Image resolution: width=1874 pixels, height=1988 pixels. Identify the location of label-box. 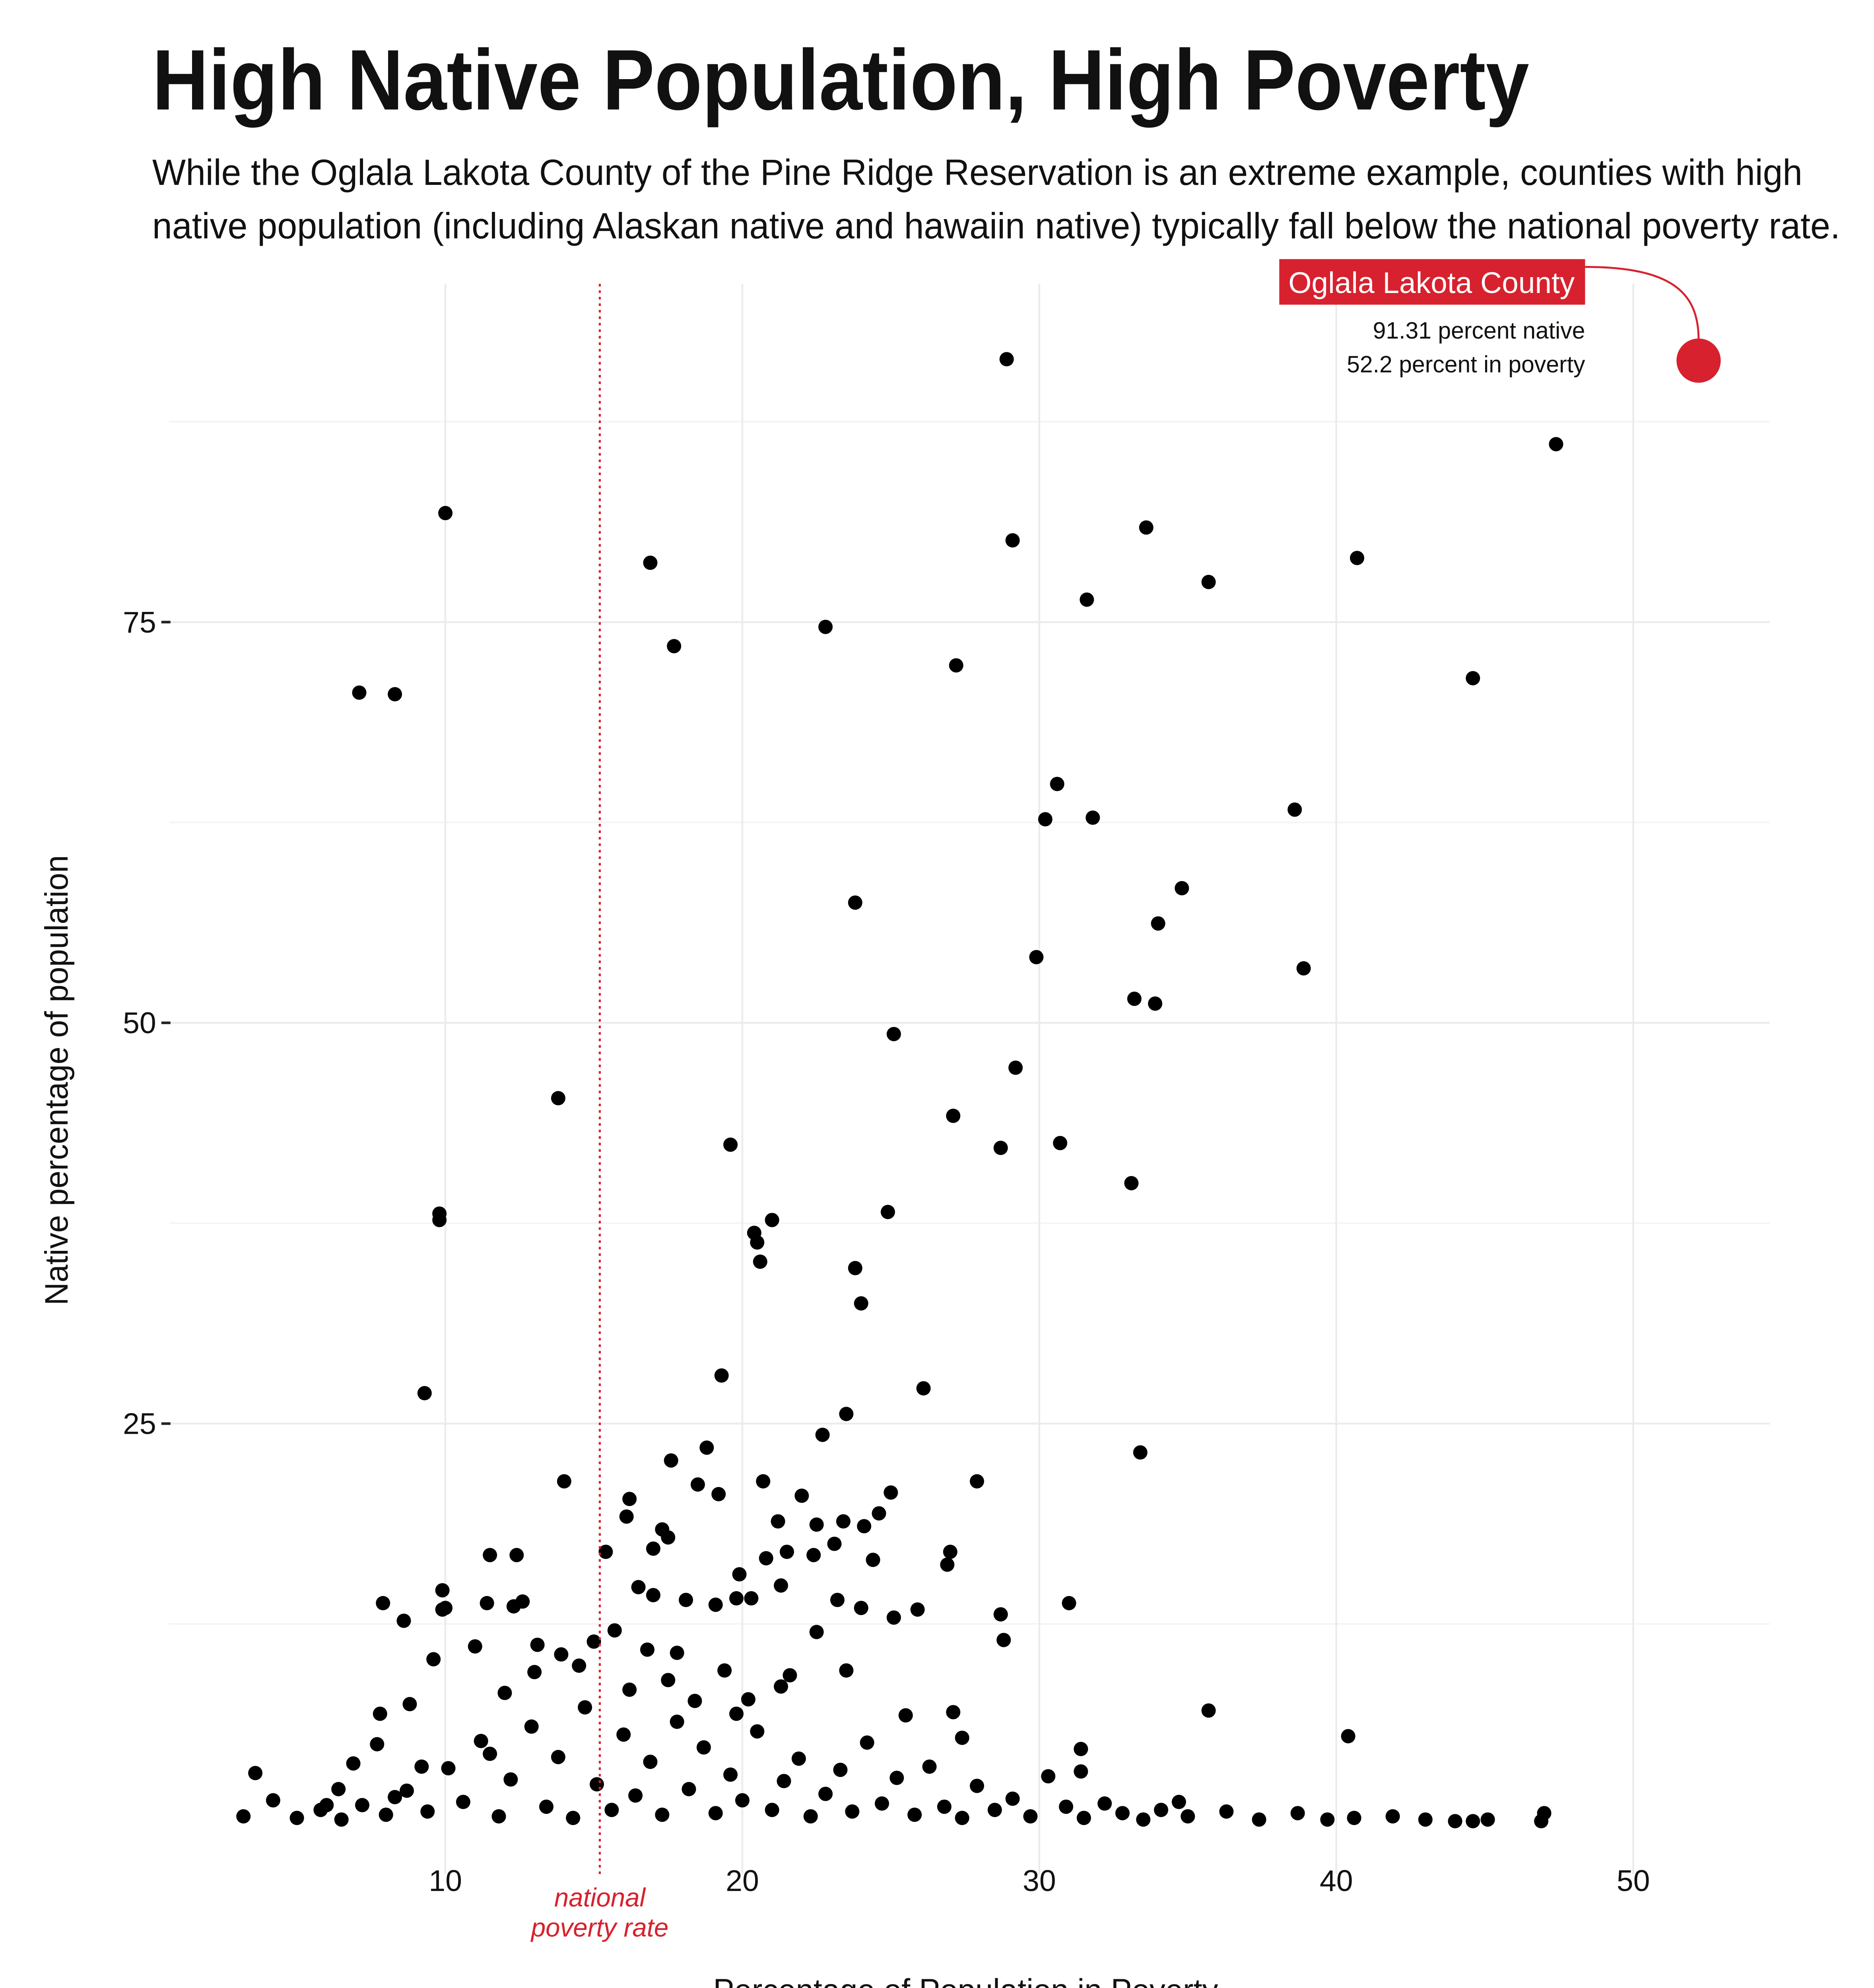
(1432, 282).